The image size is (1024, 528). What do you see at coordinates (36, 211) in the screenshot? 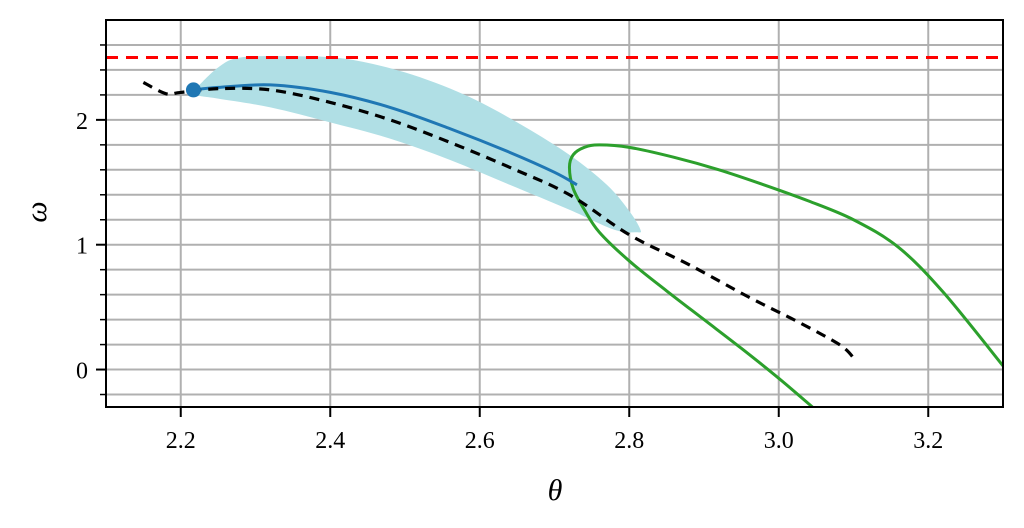
I see `y-axis-label: ω` at bounding box center [36, 211].